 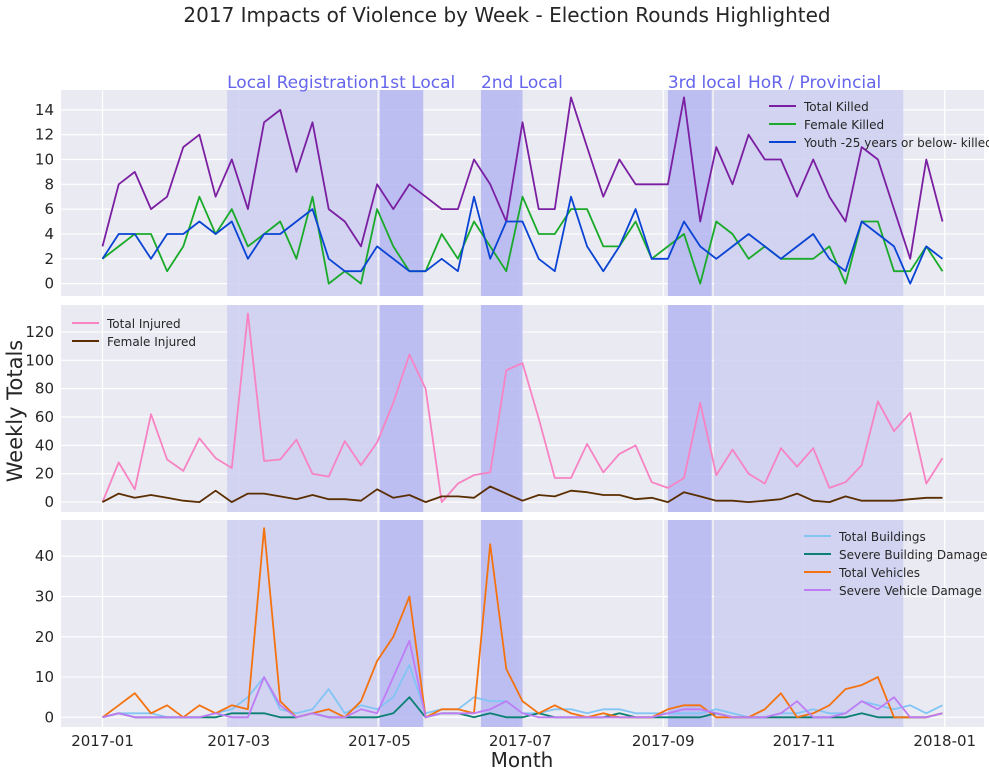 What do you see at coordinates (417, 83) in the screenshot?
I see `band-label: 1st Local` at bounding box center [417, 83].